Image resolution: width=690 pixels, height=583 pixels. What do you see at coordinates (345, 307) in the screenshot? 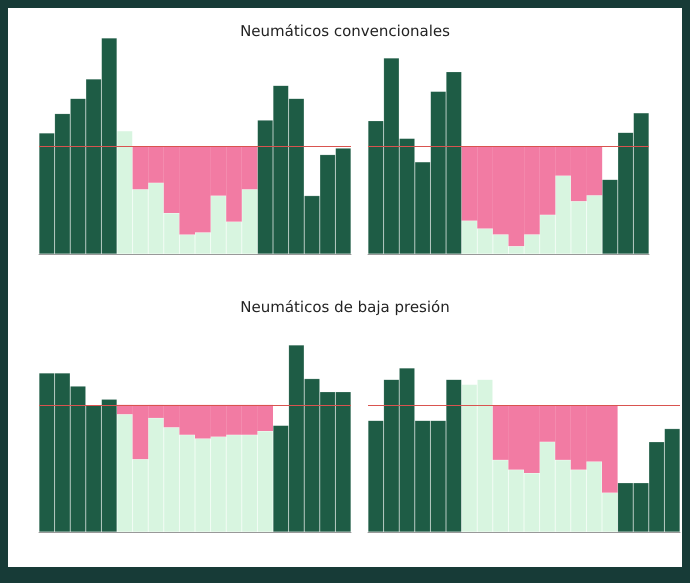
I see `chart-title: Neumáticos de baja presión` at bounding box center [345, 307].